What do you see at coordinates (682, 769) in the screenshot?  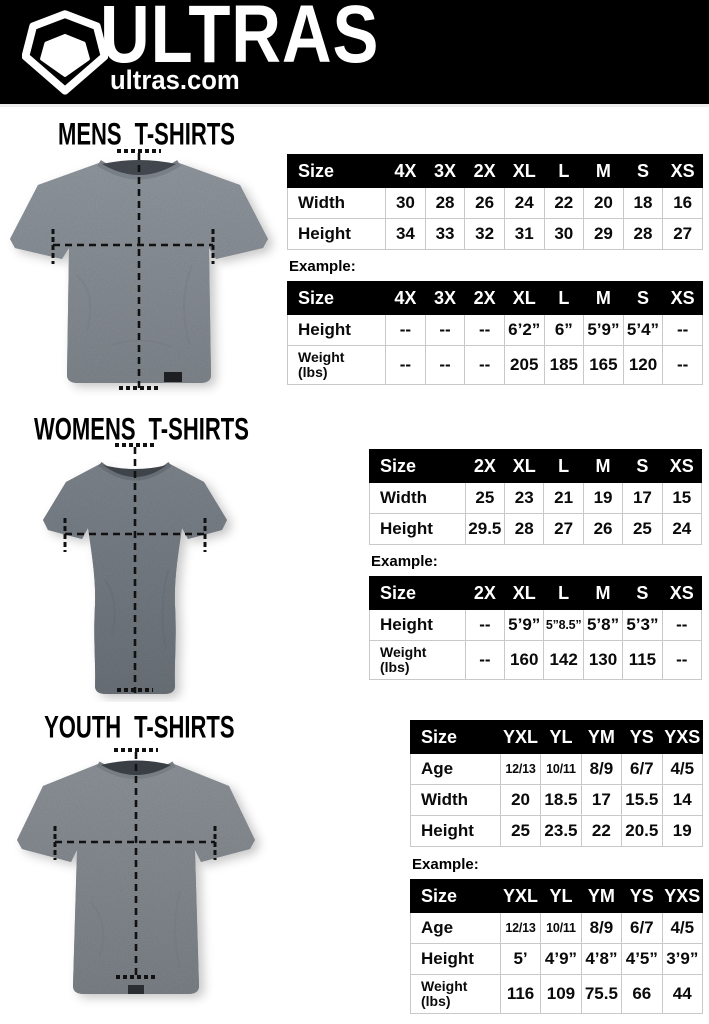 I see `value-cell: 4/5` at bounding box center [682, 769].